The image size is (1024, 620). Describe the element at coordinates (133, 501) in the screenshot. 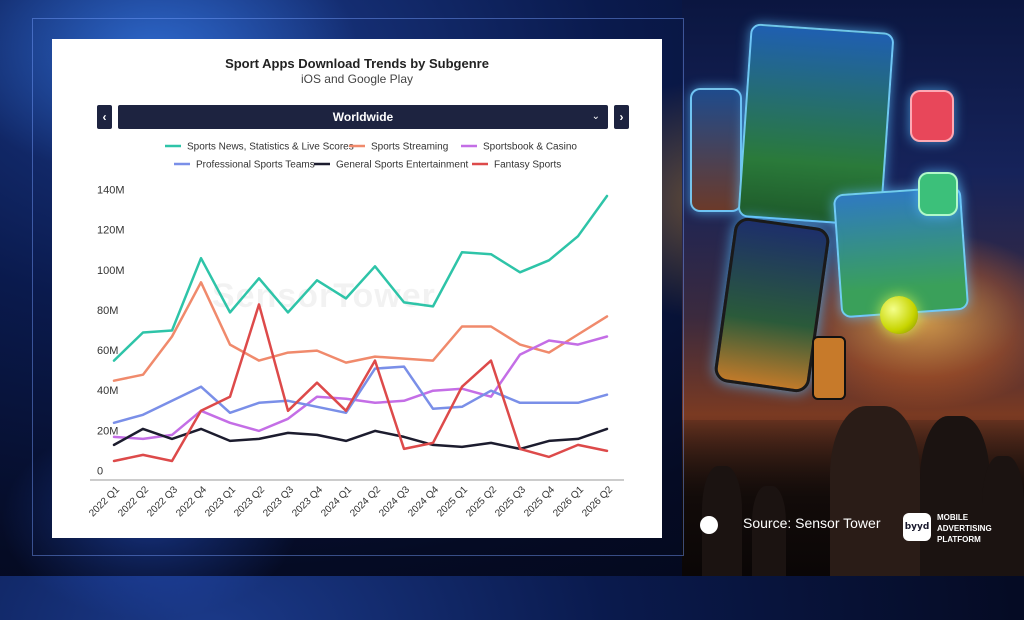

I see `x-tick-label: 2022 Q2` at that location.